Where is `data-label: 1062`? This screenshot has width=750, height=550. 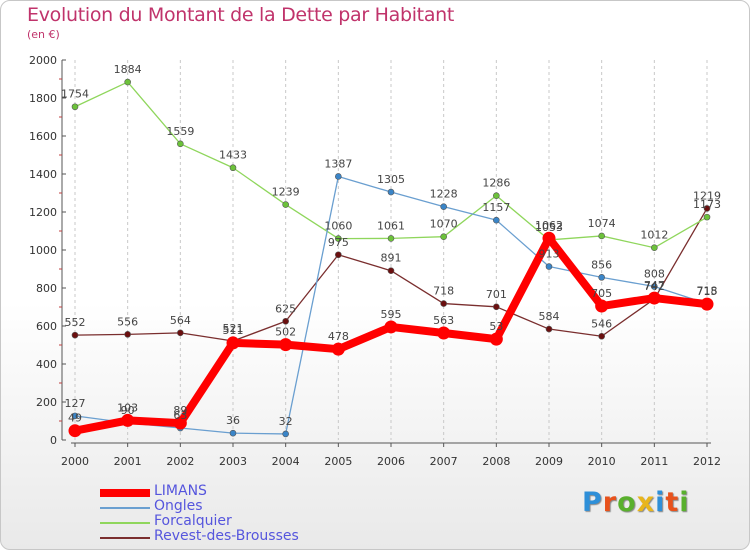 data-label: 1062 is located at coordinates (549, 225).